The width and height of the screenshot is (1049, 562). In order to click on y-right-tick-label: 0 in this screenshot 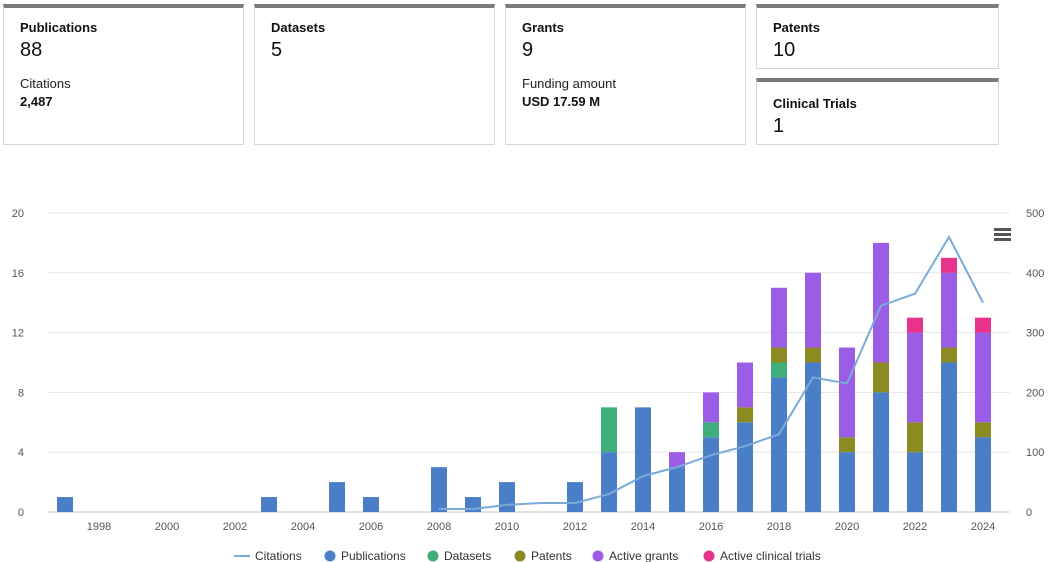, I will do `click(1029, 513)`.